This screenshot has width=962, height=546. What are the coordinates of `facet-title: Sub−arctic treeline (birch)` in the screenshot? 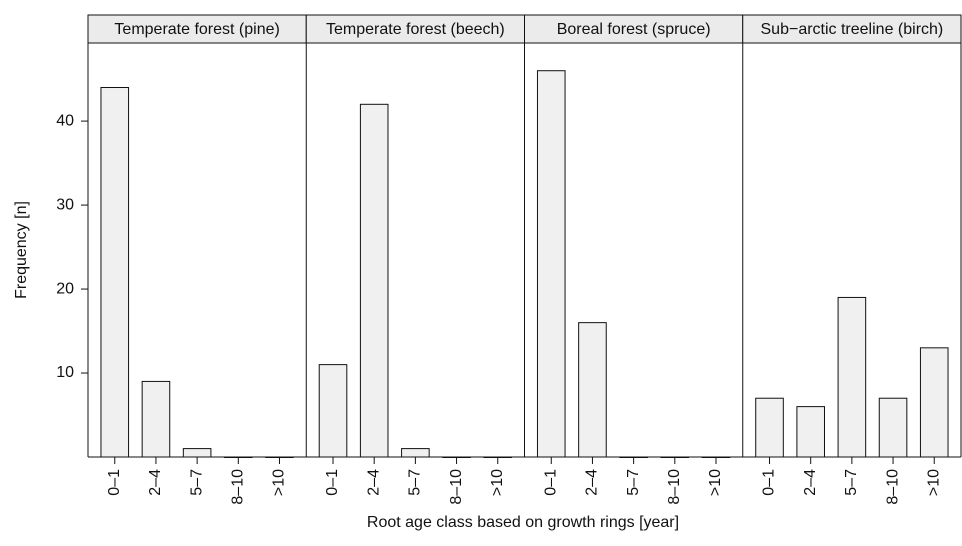 It's located at (852, 29).